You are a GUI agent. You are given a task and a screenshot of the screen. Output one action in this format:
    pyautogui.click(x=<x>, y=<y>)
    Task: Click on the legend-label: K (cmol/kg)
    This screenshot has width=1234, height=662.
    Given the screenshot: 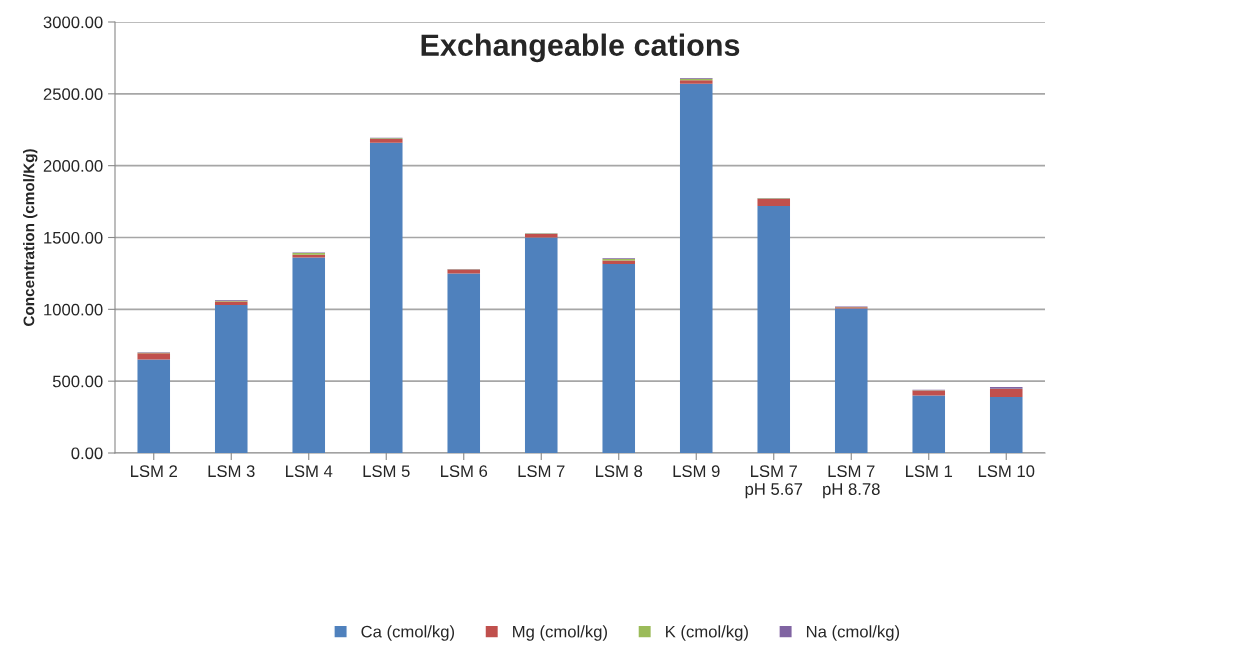 What is the action you would take?
    pyautogui.click(x=707, y=633)
    